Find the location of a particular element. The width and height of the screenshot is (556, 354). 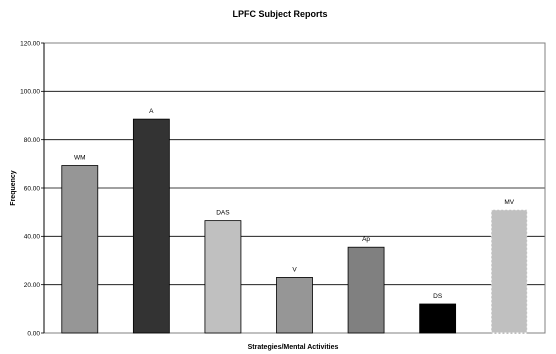

y-tick-label: 60.00 is located at coordinates (32, 188).